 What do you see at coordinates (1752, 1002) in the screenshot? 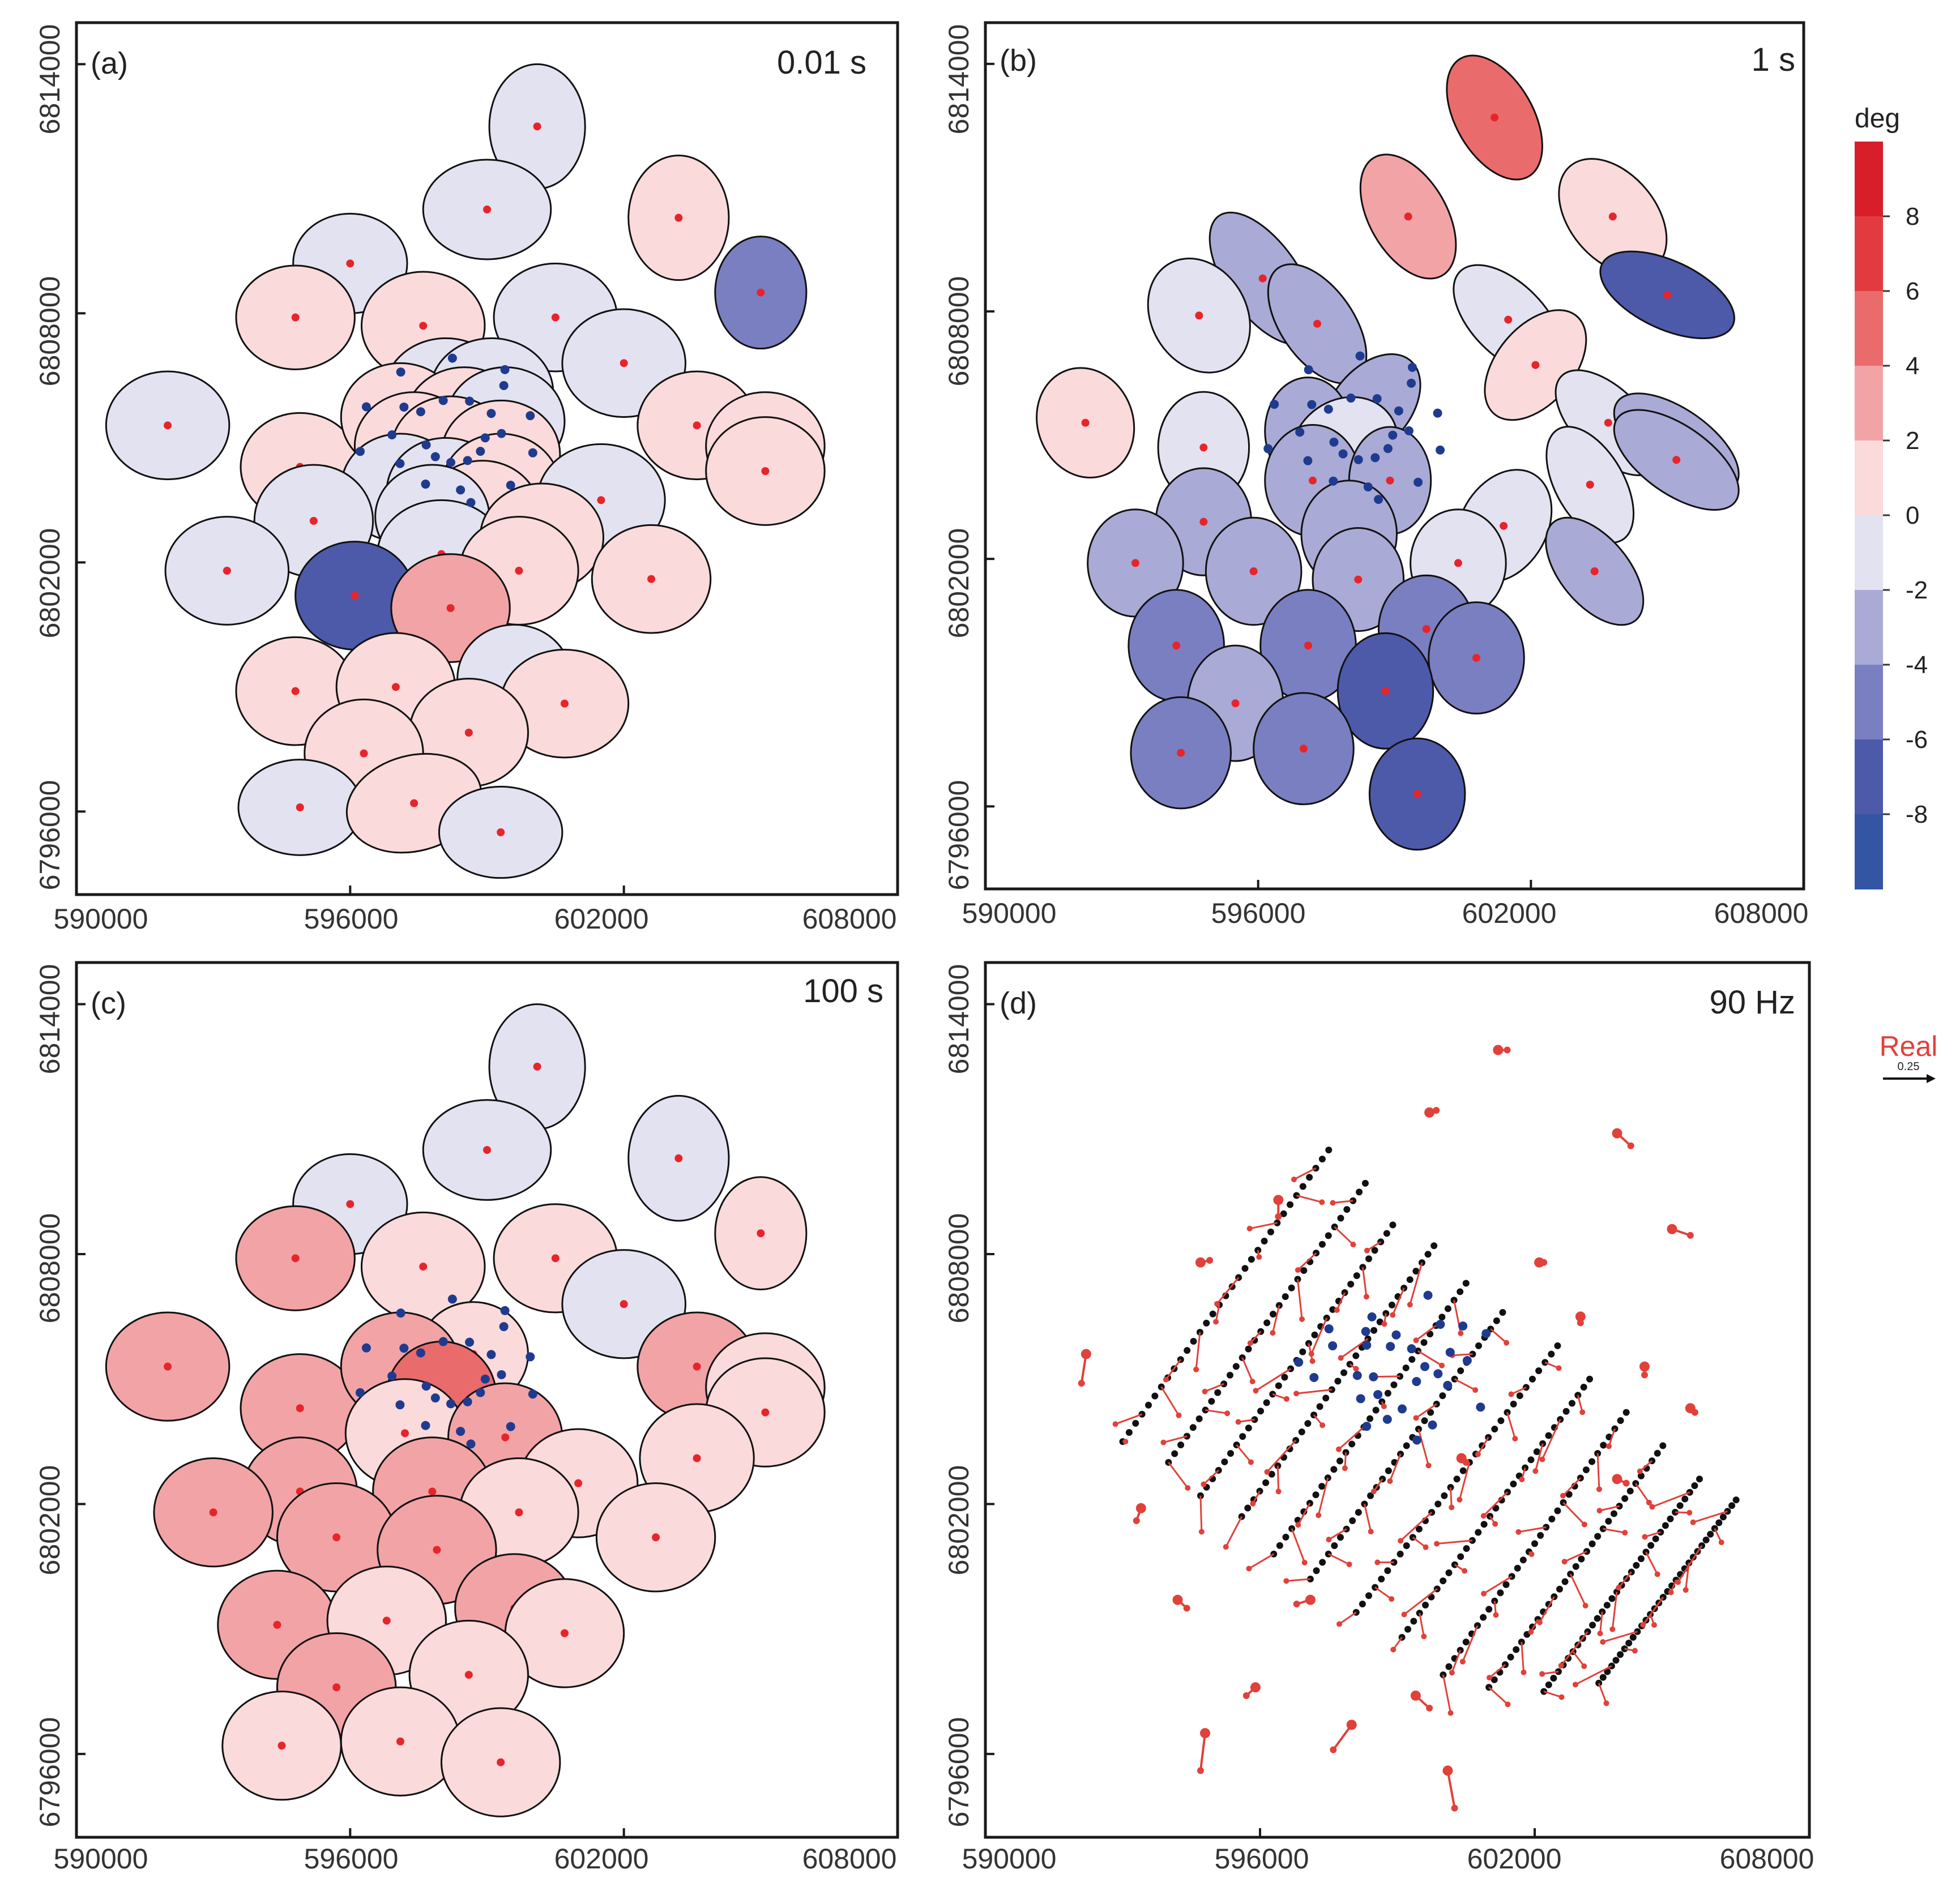
I see `panel-d-note: 90 Hz` at bounding box center [1752, 1002].